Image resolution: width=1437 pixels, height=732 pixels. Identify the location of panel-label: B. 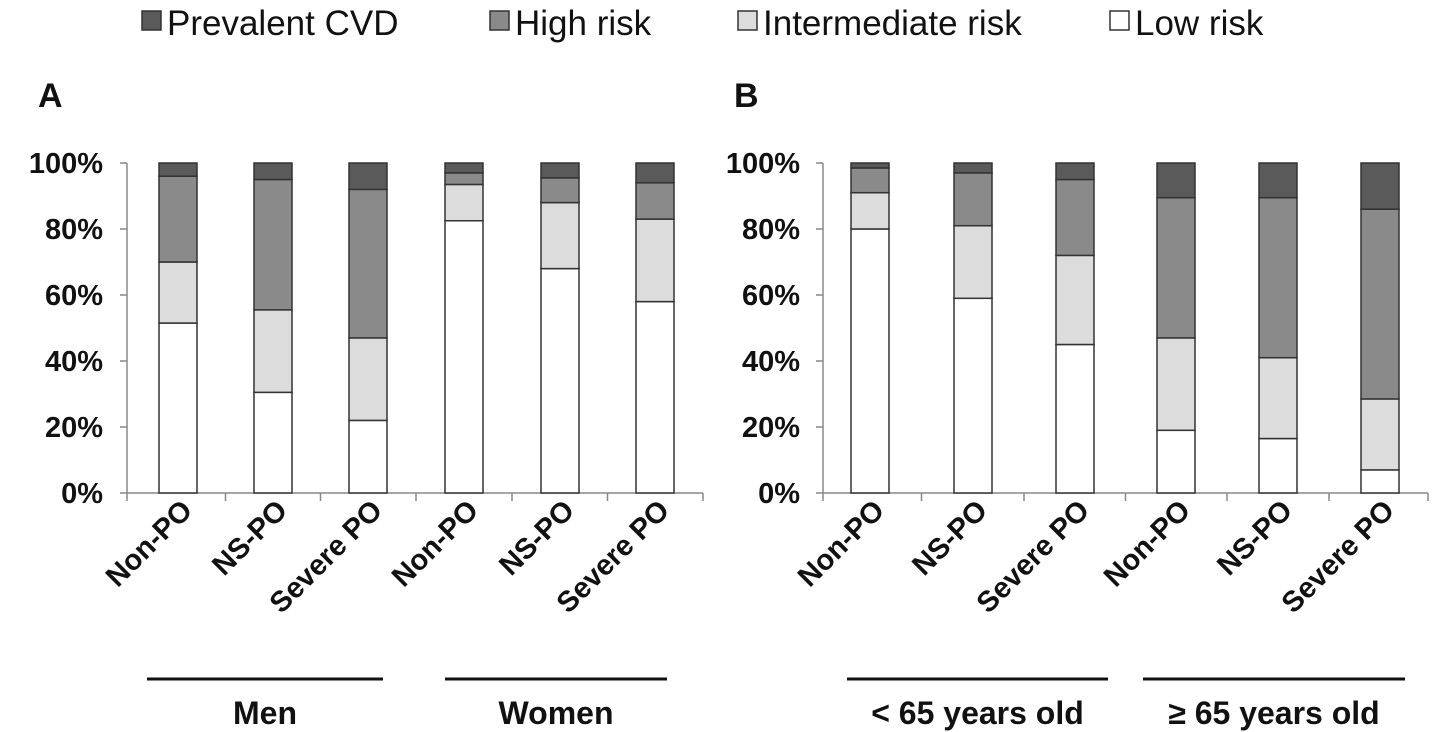
(746, 96).